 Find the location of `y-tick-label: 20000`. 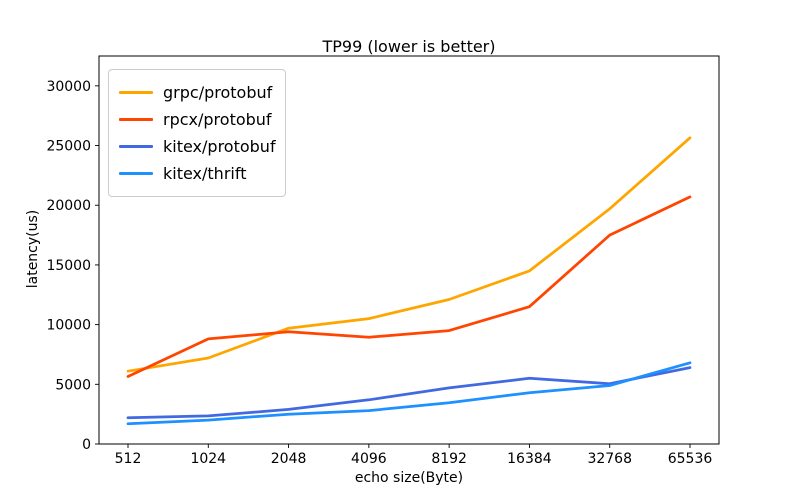

y-tick-label: 20000 is located at coordinates (68, 206).